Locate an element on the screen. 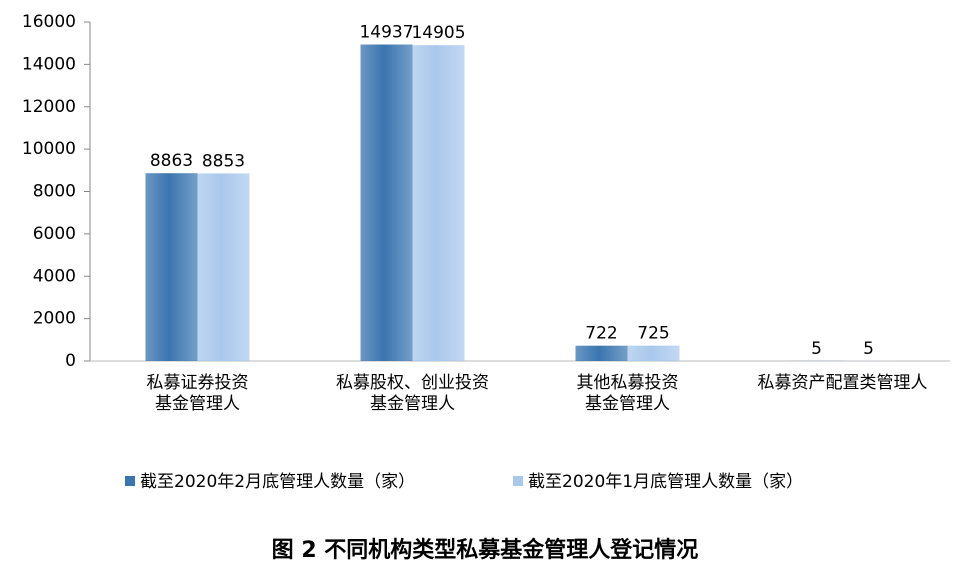 This screenshot has height=578, width=970. x-tick-label: 私募资产配置类管理人 is located at coordinates (843, 383).